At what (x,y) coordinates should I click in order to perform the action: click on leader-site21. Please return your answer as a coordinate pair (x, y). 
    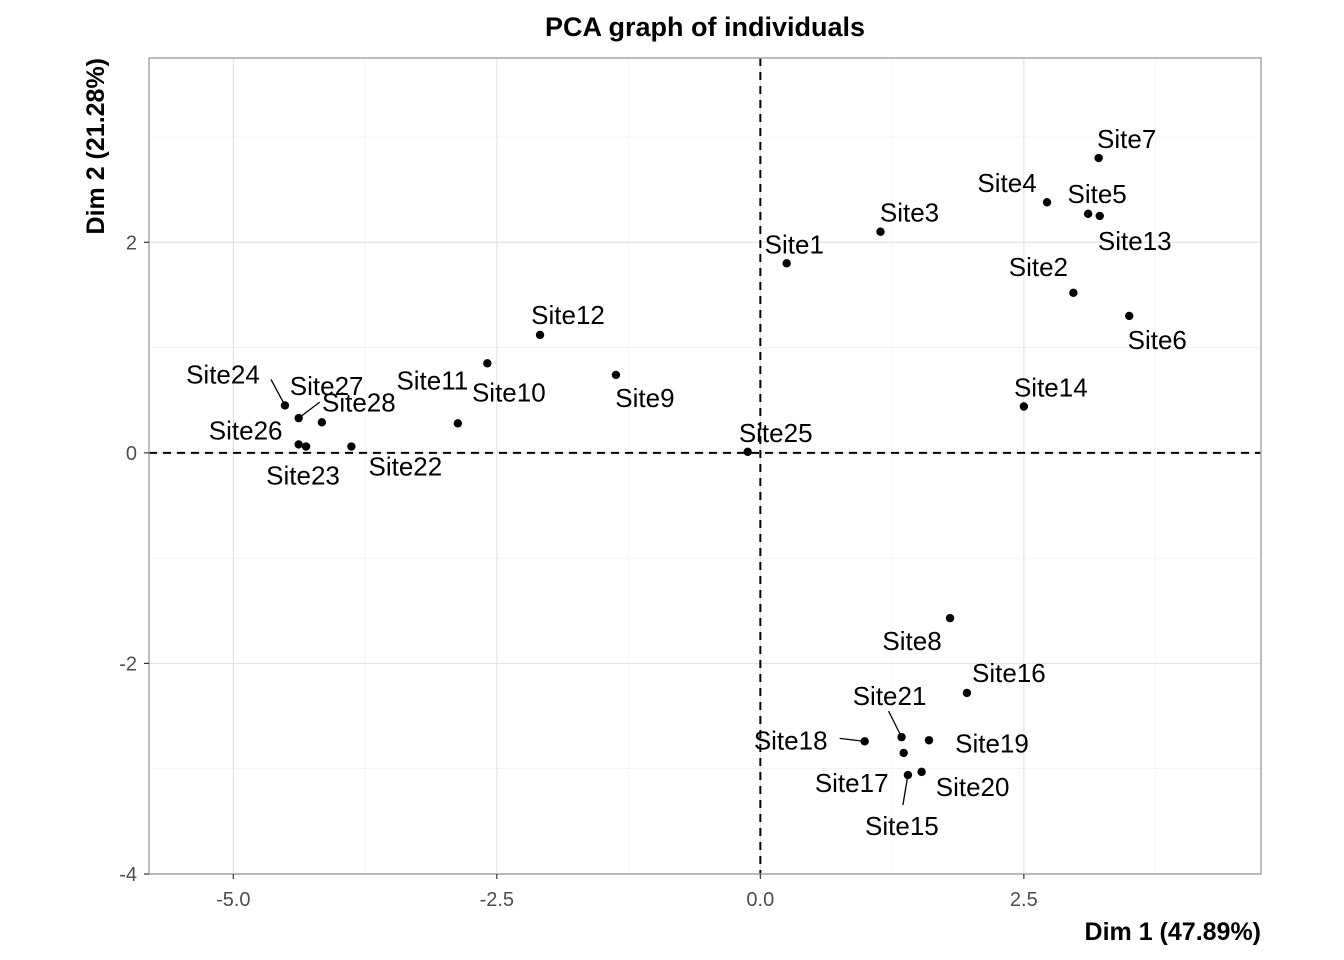
    Looking at the image, I should click on (895, 724).